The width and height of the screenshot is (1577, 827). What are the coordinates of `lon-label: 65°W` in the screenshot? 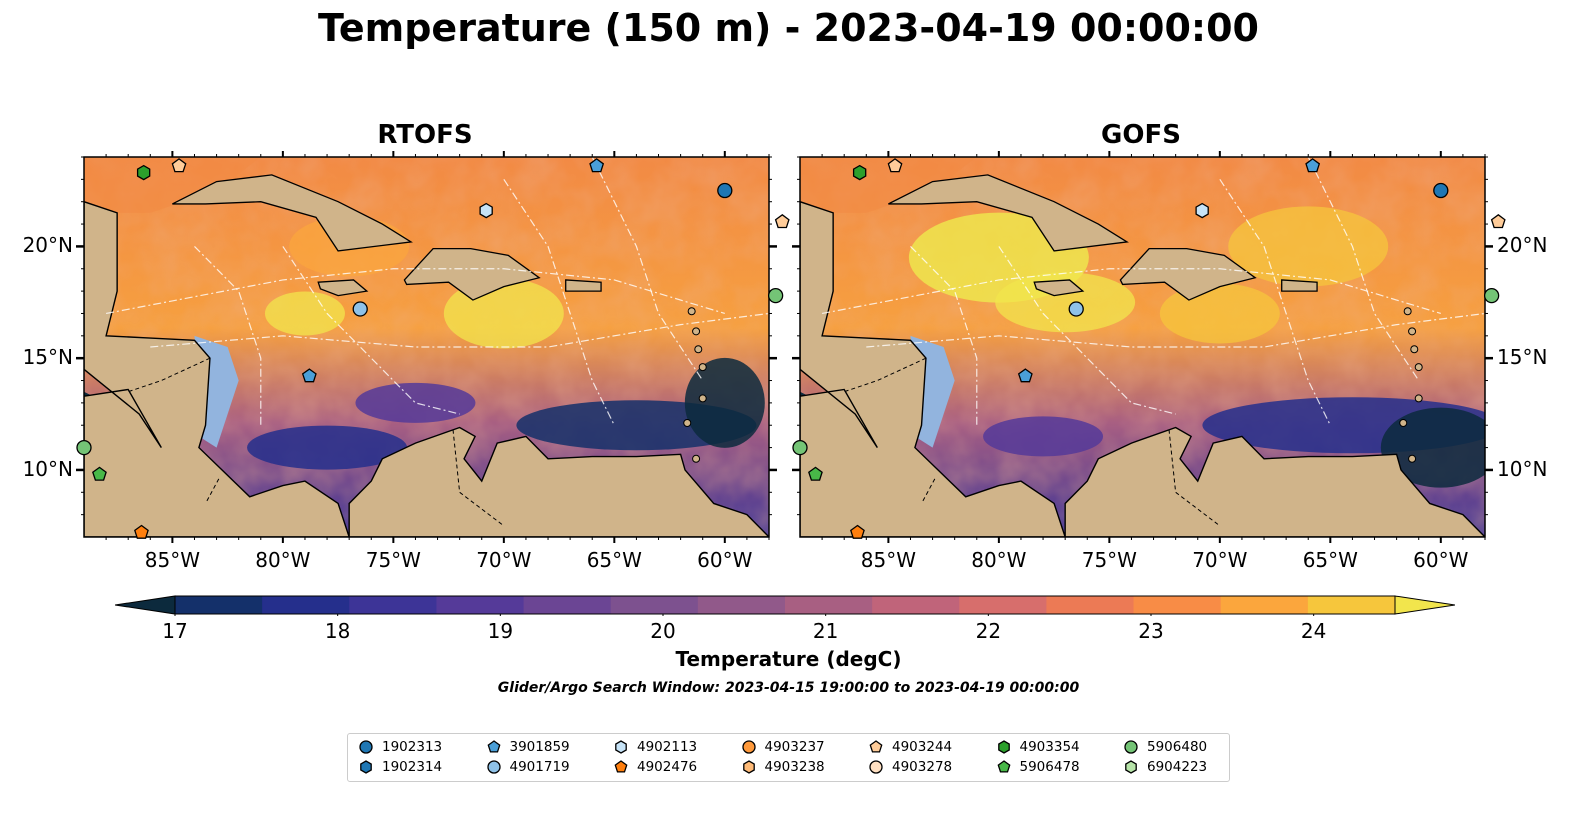 It's located at (1330, 560).